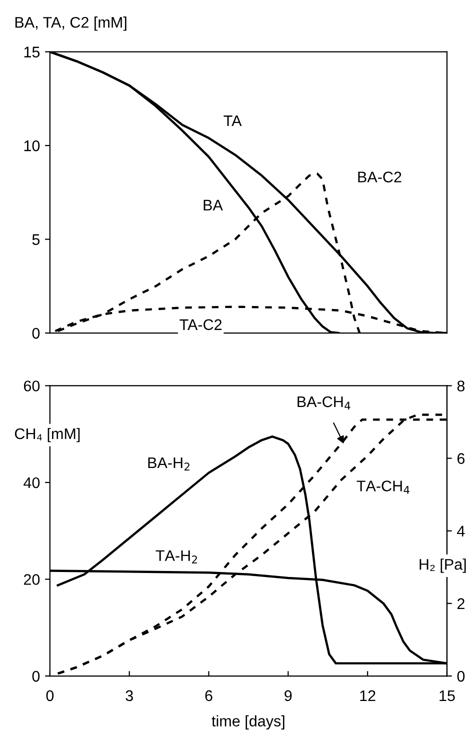 Image resolution: width=471 pixels, height=756 pixels. Describe the element at coordinates (32, 52) in the screenshot. I see `y-tick-label: 15` at that location.